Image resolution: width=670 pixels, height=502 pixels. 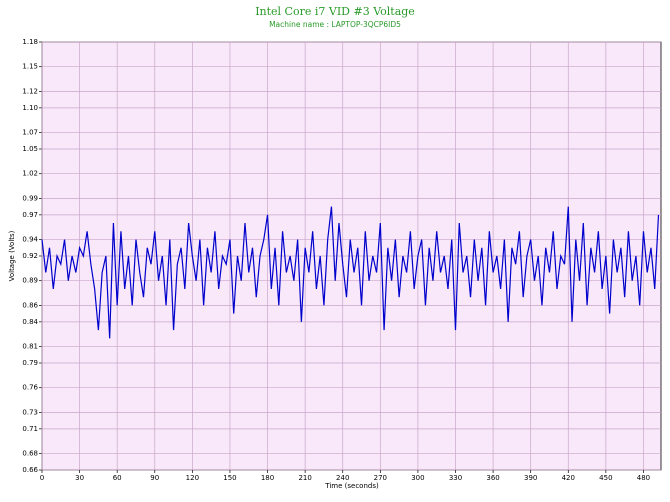 I want to click on y-tick-label: 0.84, so click(x=30, y=322).